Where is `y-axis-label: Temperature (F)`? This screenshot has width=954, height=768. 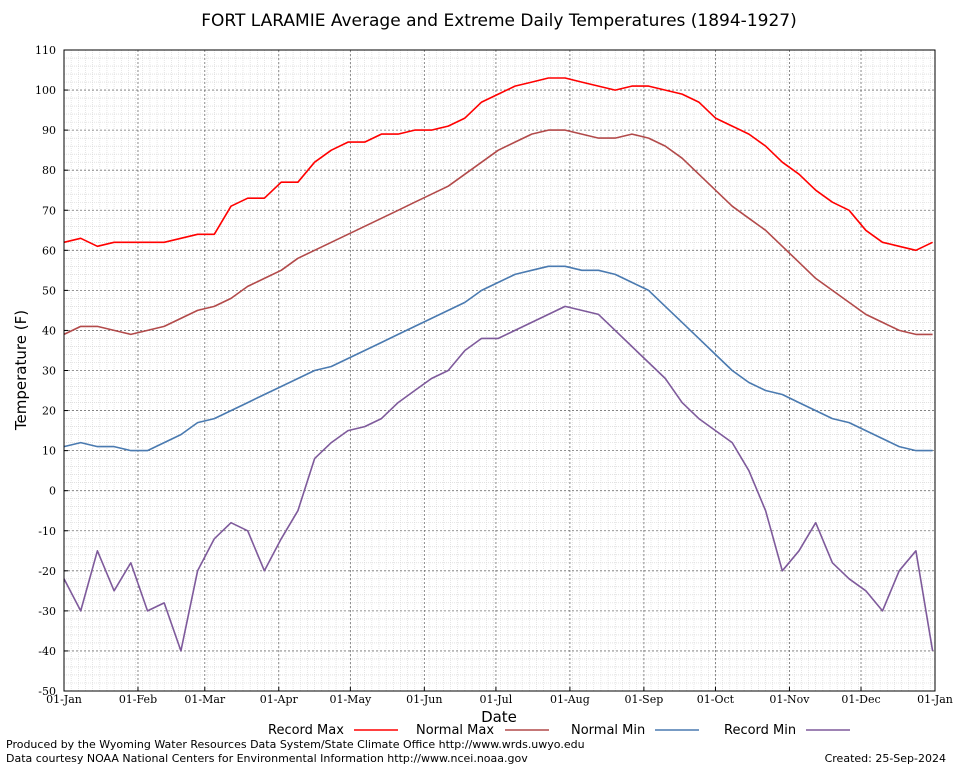
y-axis-label: Temperature (F) is located at coordinates (21, 370).